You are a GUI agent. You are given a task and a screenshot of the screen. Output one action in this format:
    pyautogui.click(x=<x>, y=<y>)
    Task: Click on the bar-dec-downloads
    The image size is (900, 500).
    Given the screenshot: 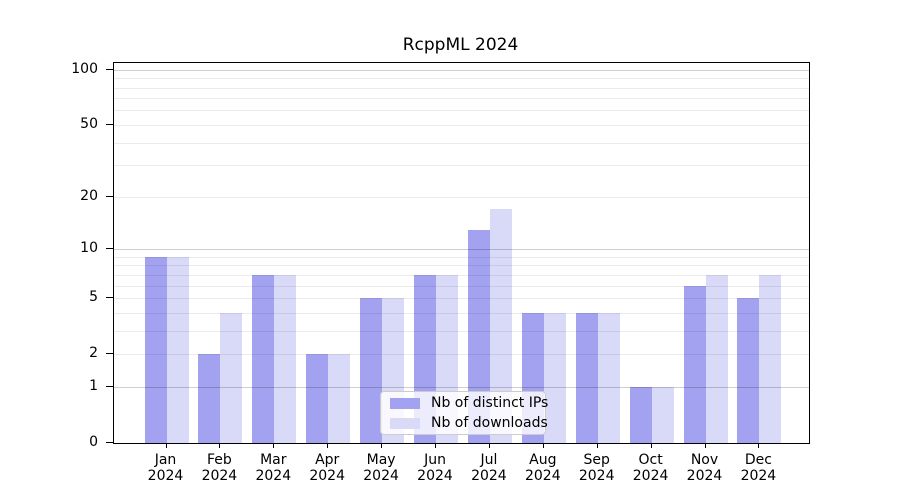 What is the action you would take?
    pyautogui.click(x=770, y=358)
    